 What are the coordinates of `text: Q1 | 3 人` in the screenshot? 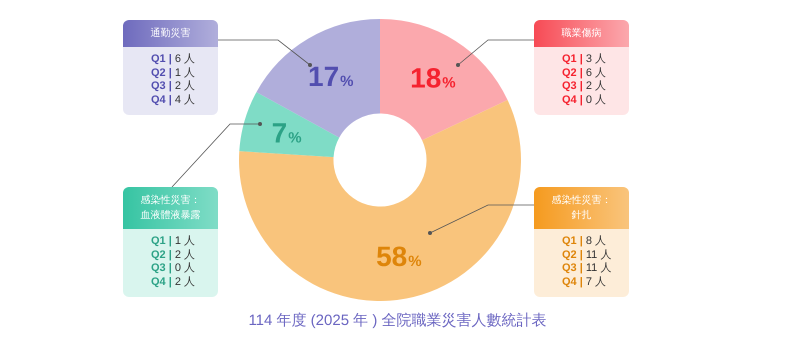 It's located at (585, 59).